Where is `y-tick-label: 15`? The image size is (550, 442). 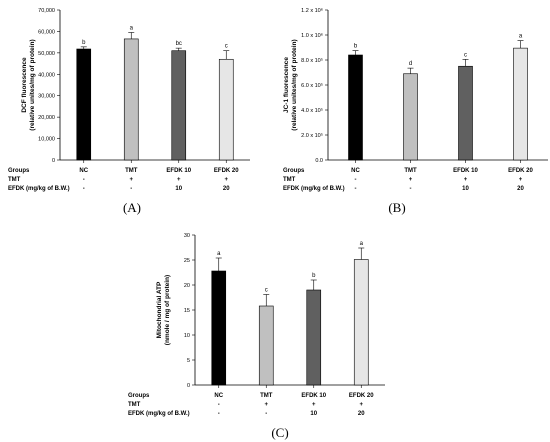
y-tick-label: 15 is located at coordinates (187, 311).